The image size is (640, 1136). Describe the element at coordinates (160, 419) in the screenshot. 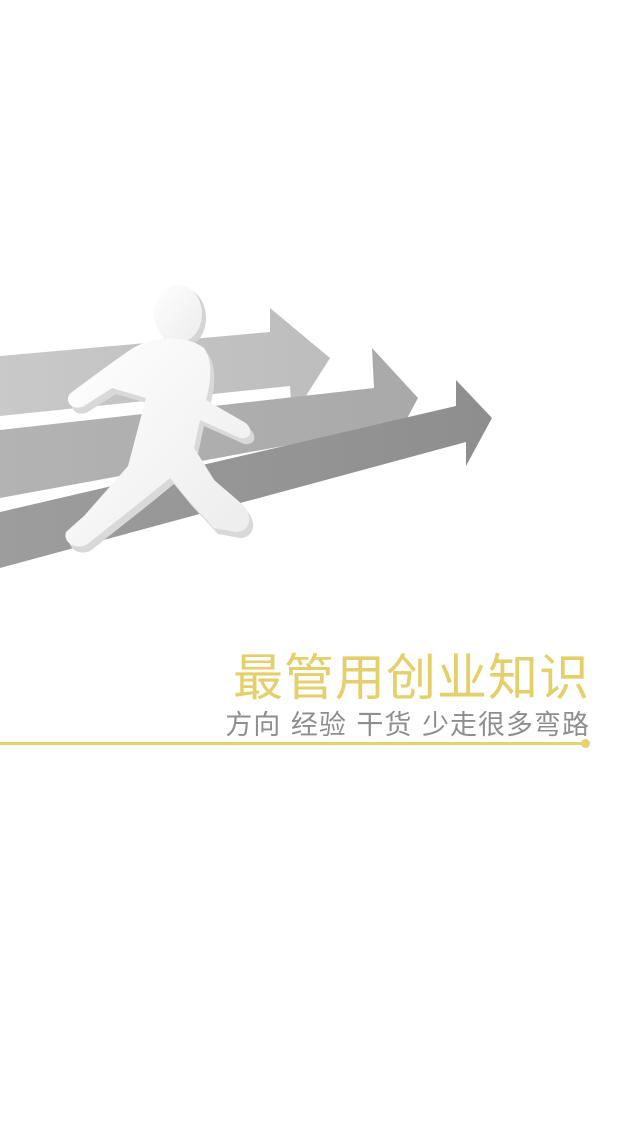

I see `walking-figure` at that location.